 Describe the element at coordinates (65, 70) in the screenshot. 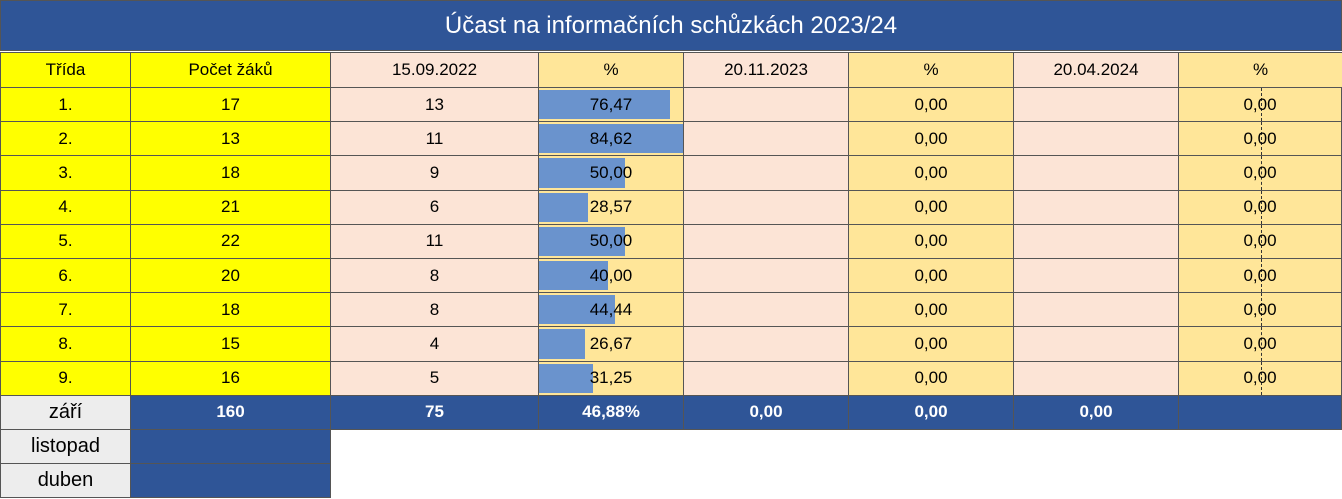

I see `column-header: Třída` at that location.